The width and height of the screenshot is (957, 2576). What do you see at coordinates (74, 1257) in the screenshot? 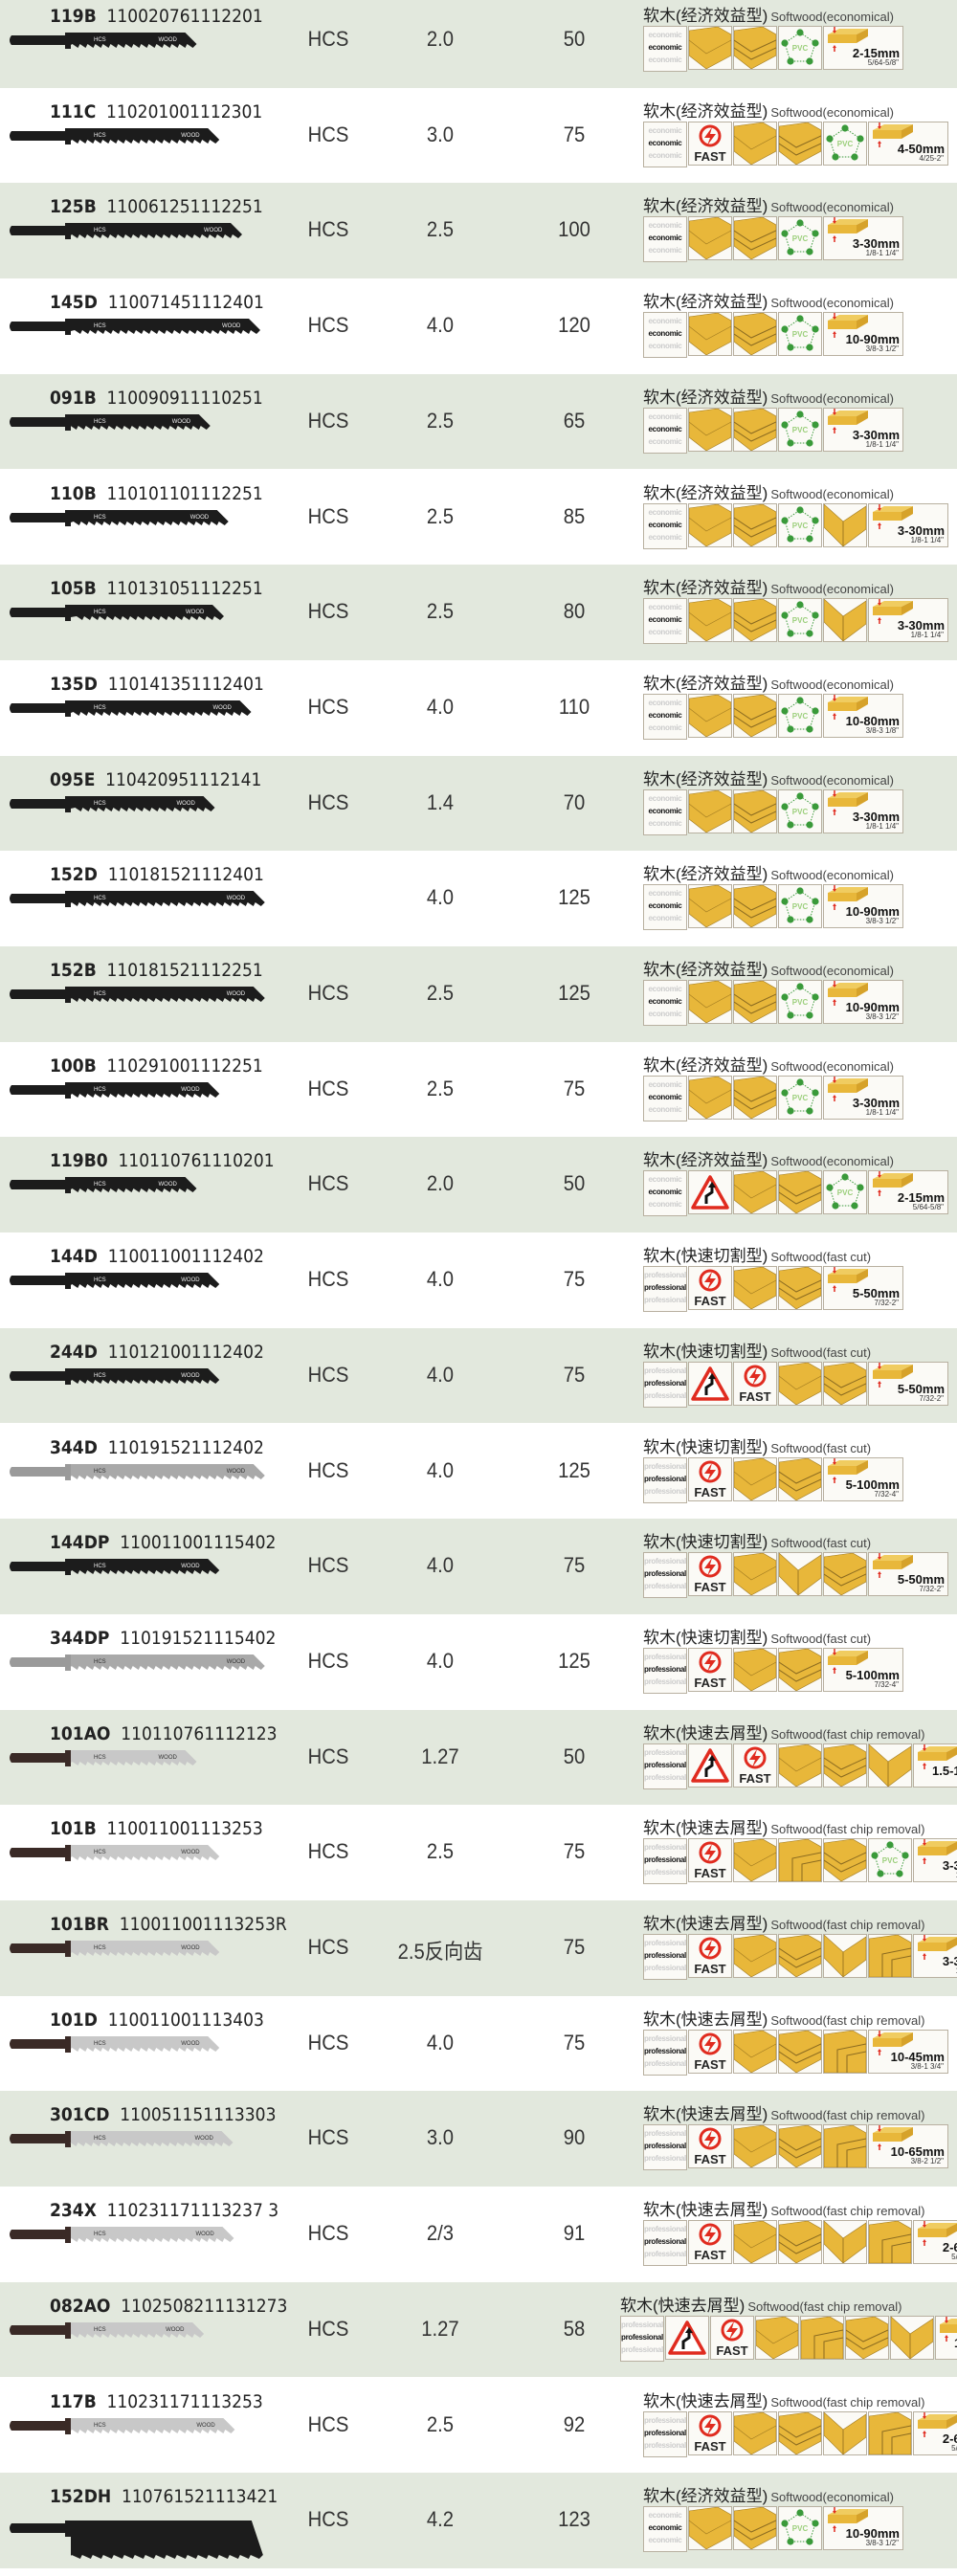
I see `model-number: 144D` at bounding box center [74, 1257].